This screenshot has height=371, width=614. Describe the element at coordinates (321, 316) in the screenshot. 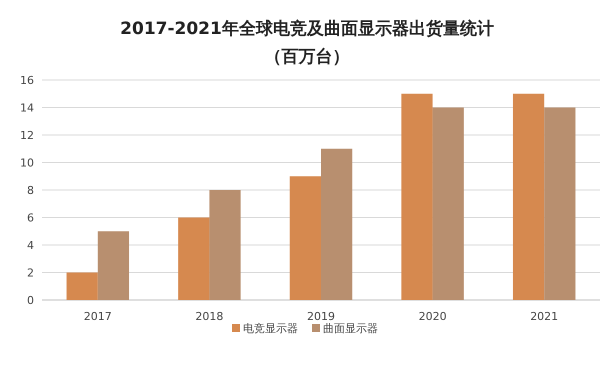

I see `x-tick-label: 2019` at that location.